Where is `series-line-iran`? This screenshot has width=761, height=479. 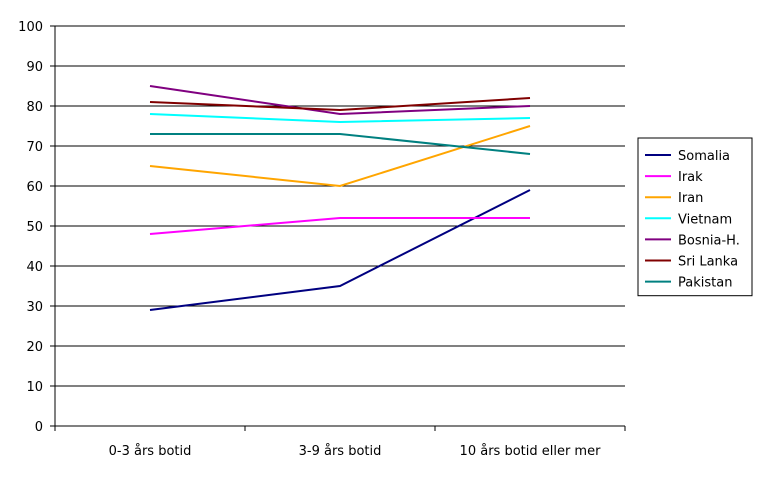
series-line-iran is located at coordinates (340, 156).